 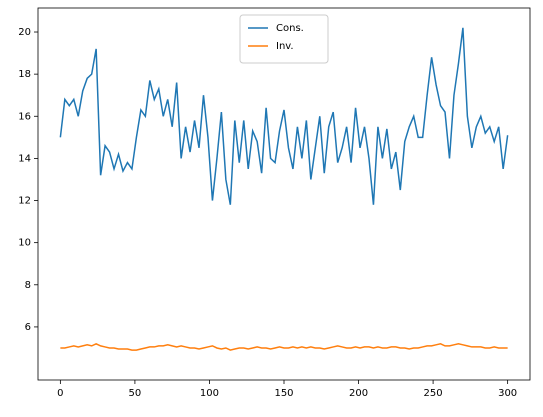 I want to click on line-series, so click(x=284, y=346).